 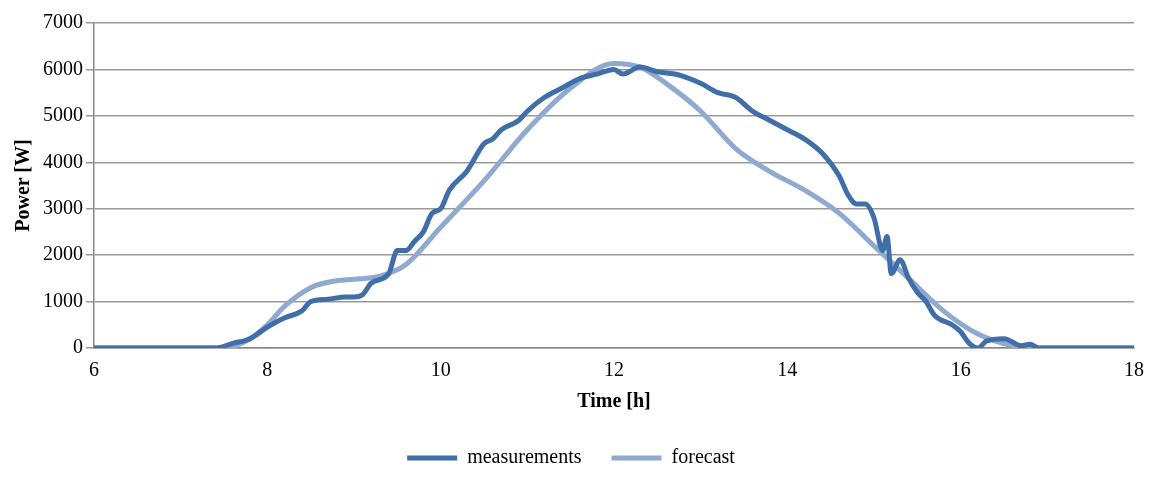 I want to click on x-tick-label: 6, so click(x=94, y=369).